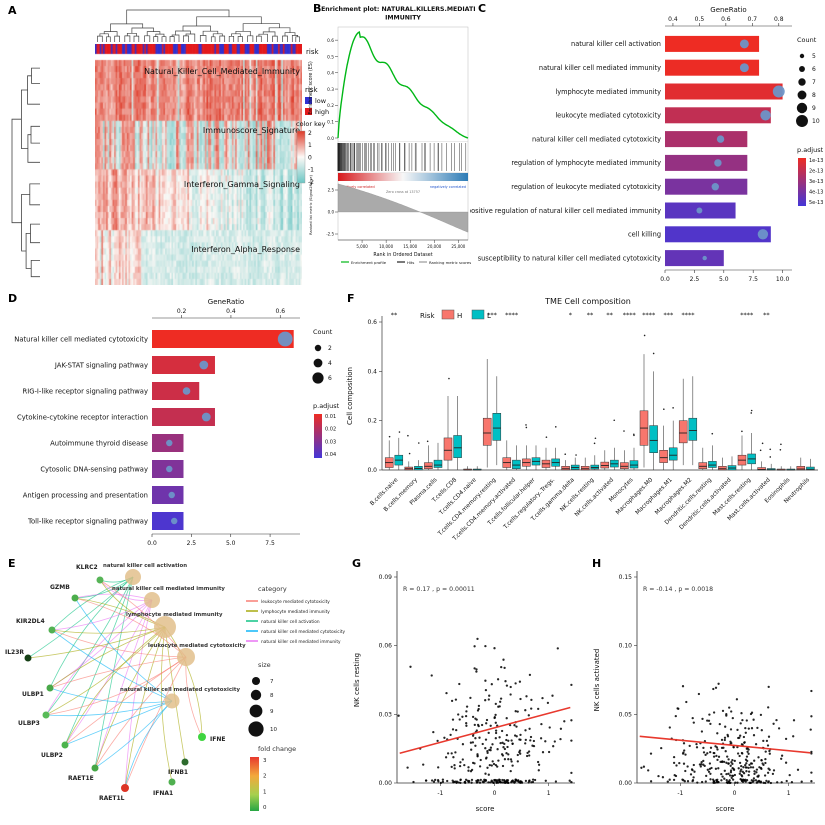 This screenshot has width=825, height=825. I want to click on gene-label: IFNE, so click(217, 739).